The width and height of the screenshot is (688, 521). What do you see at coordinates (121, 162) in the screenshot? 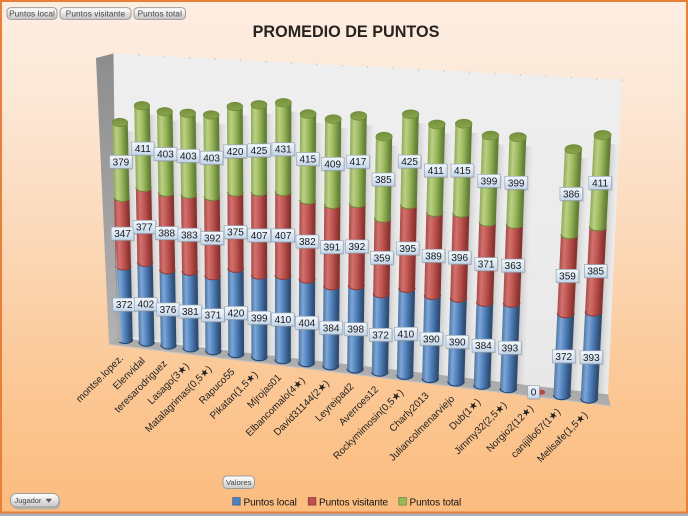
I see `svg-text: 379` at bounding box center [121, 162].